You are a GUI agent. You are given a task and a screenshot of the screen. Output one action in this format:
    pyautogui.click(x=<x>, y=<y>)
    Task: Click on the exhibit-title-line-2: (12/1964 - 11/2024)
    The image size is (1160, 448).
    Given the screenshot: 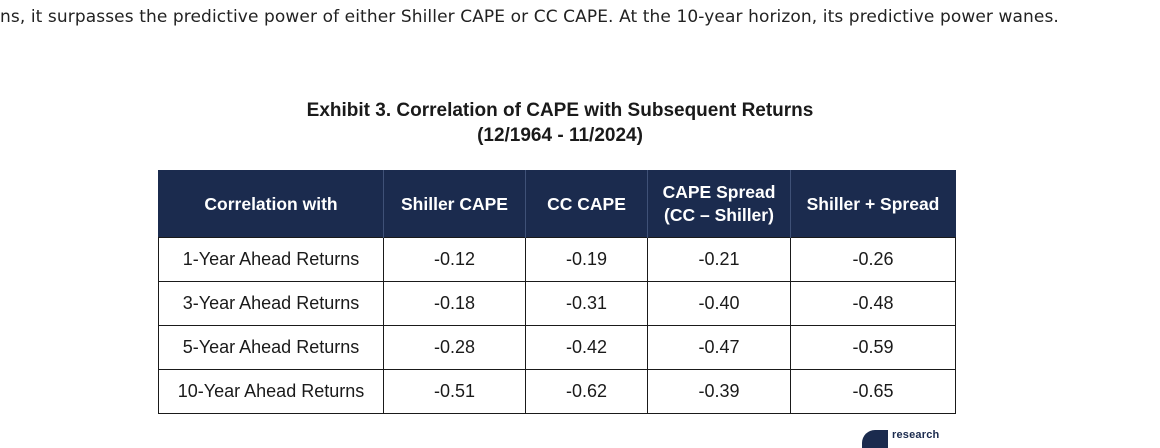 What is the action you would take?
    pyautogui.click(x=560, y=135)
    